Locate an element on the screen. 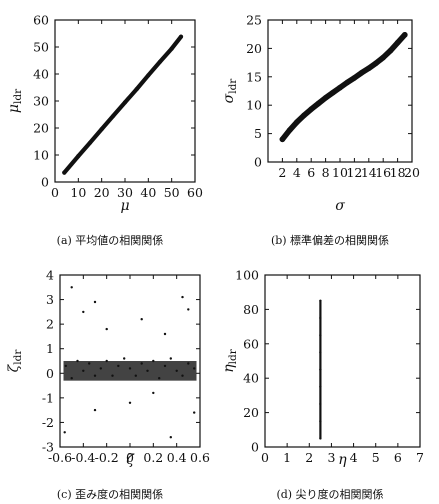 The height and width of the screenshot is (504, 439). x-tick-label: -0.4 is located at coordinates (83, 457).